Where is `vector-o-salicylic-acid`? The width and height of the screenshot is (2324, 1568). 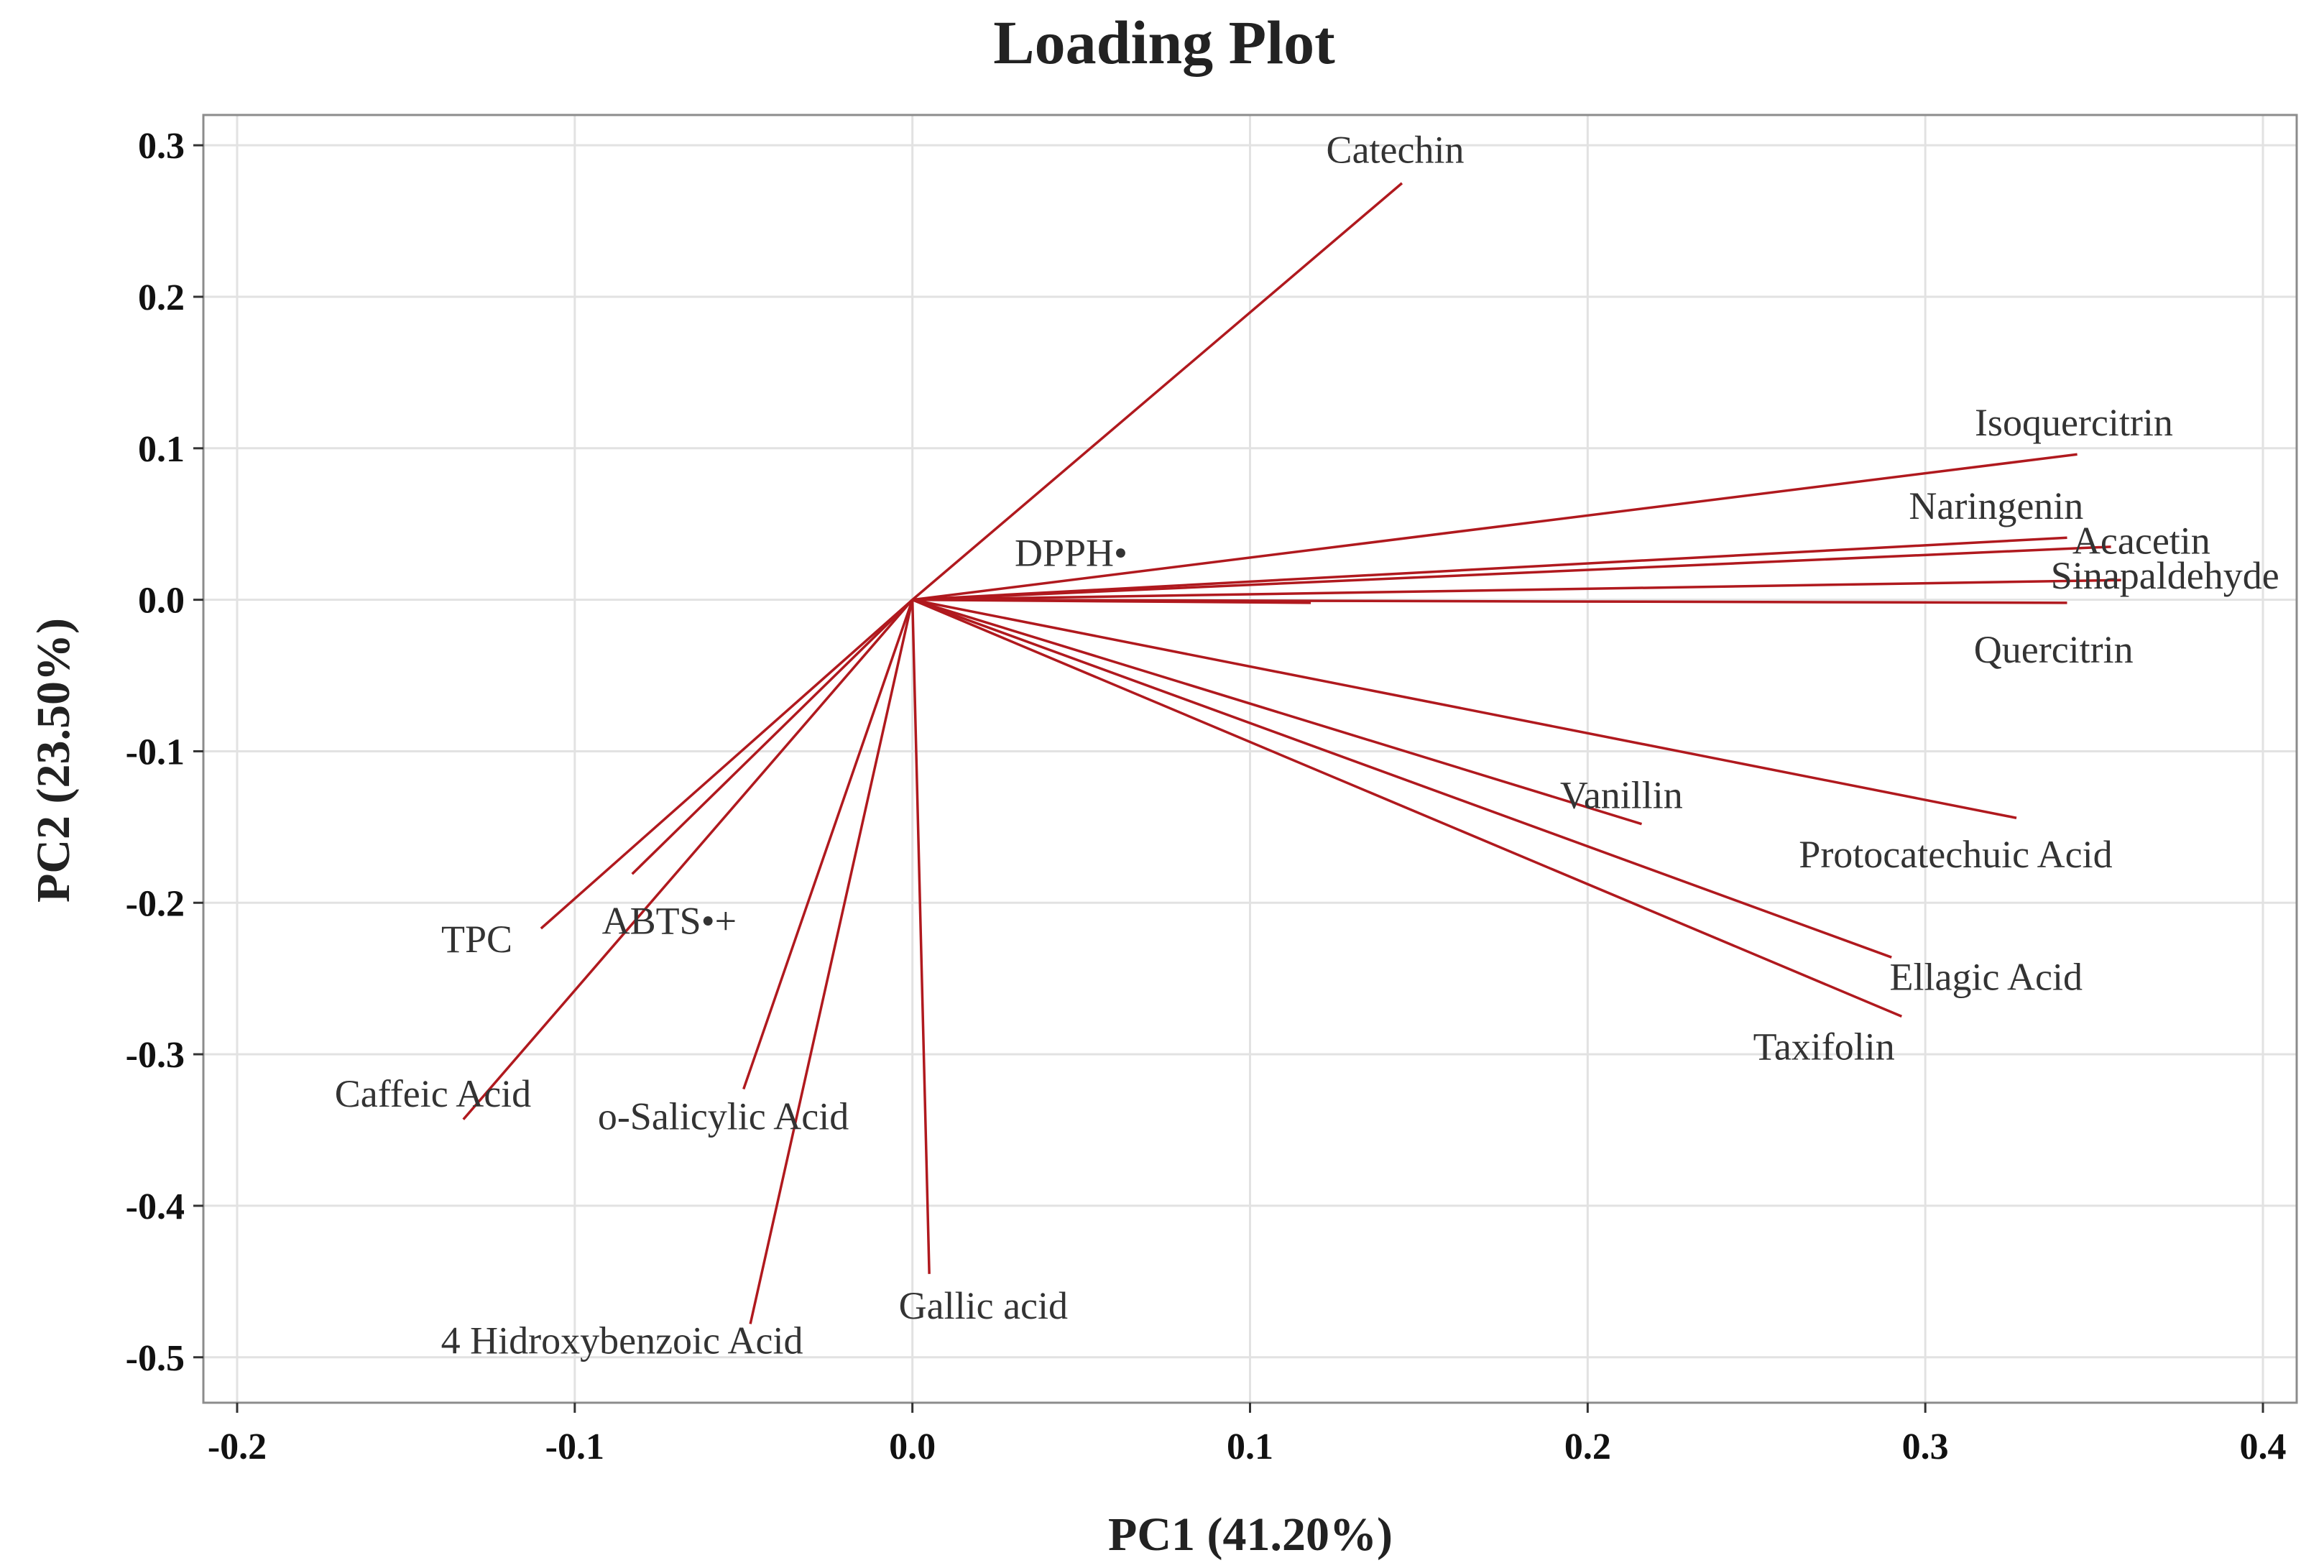 vector-o-salicylic-acid is located at coordinates (828, 844).